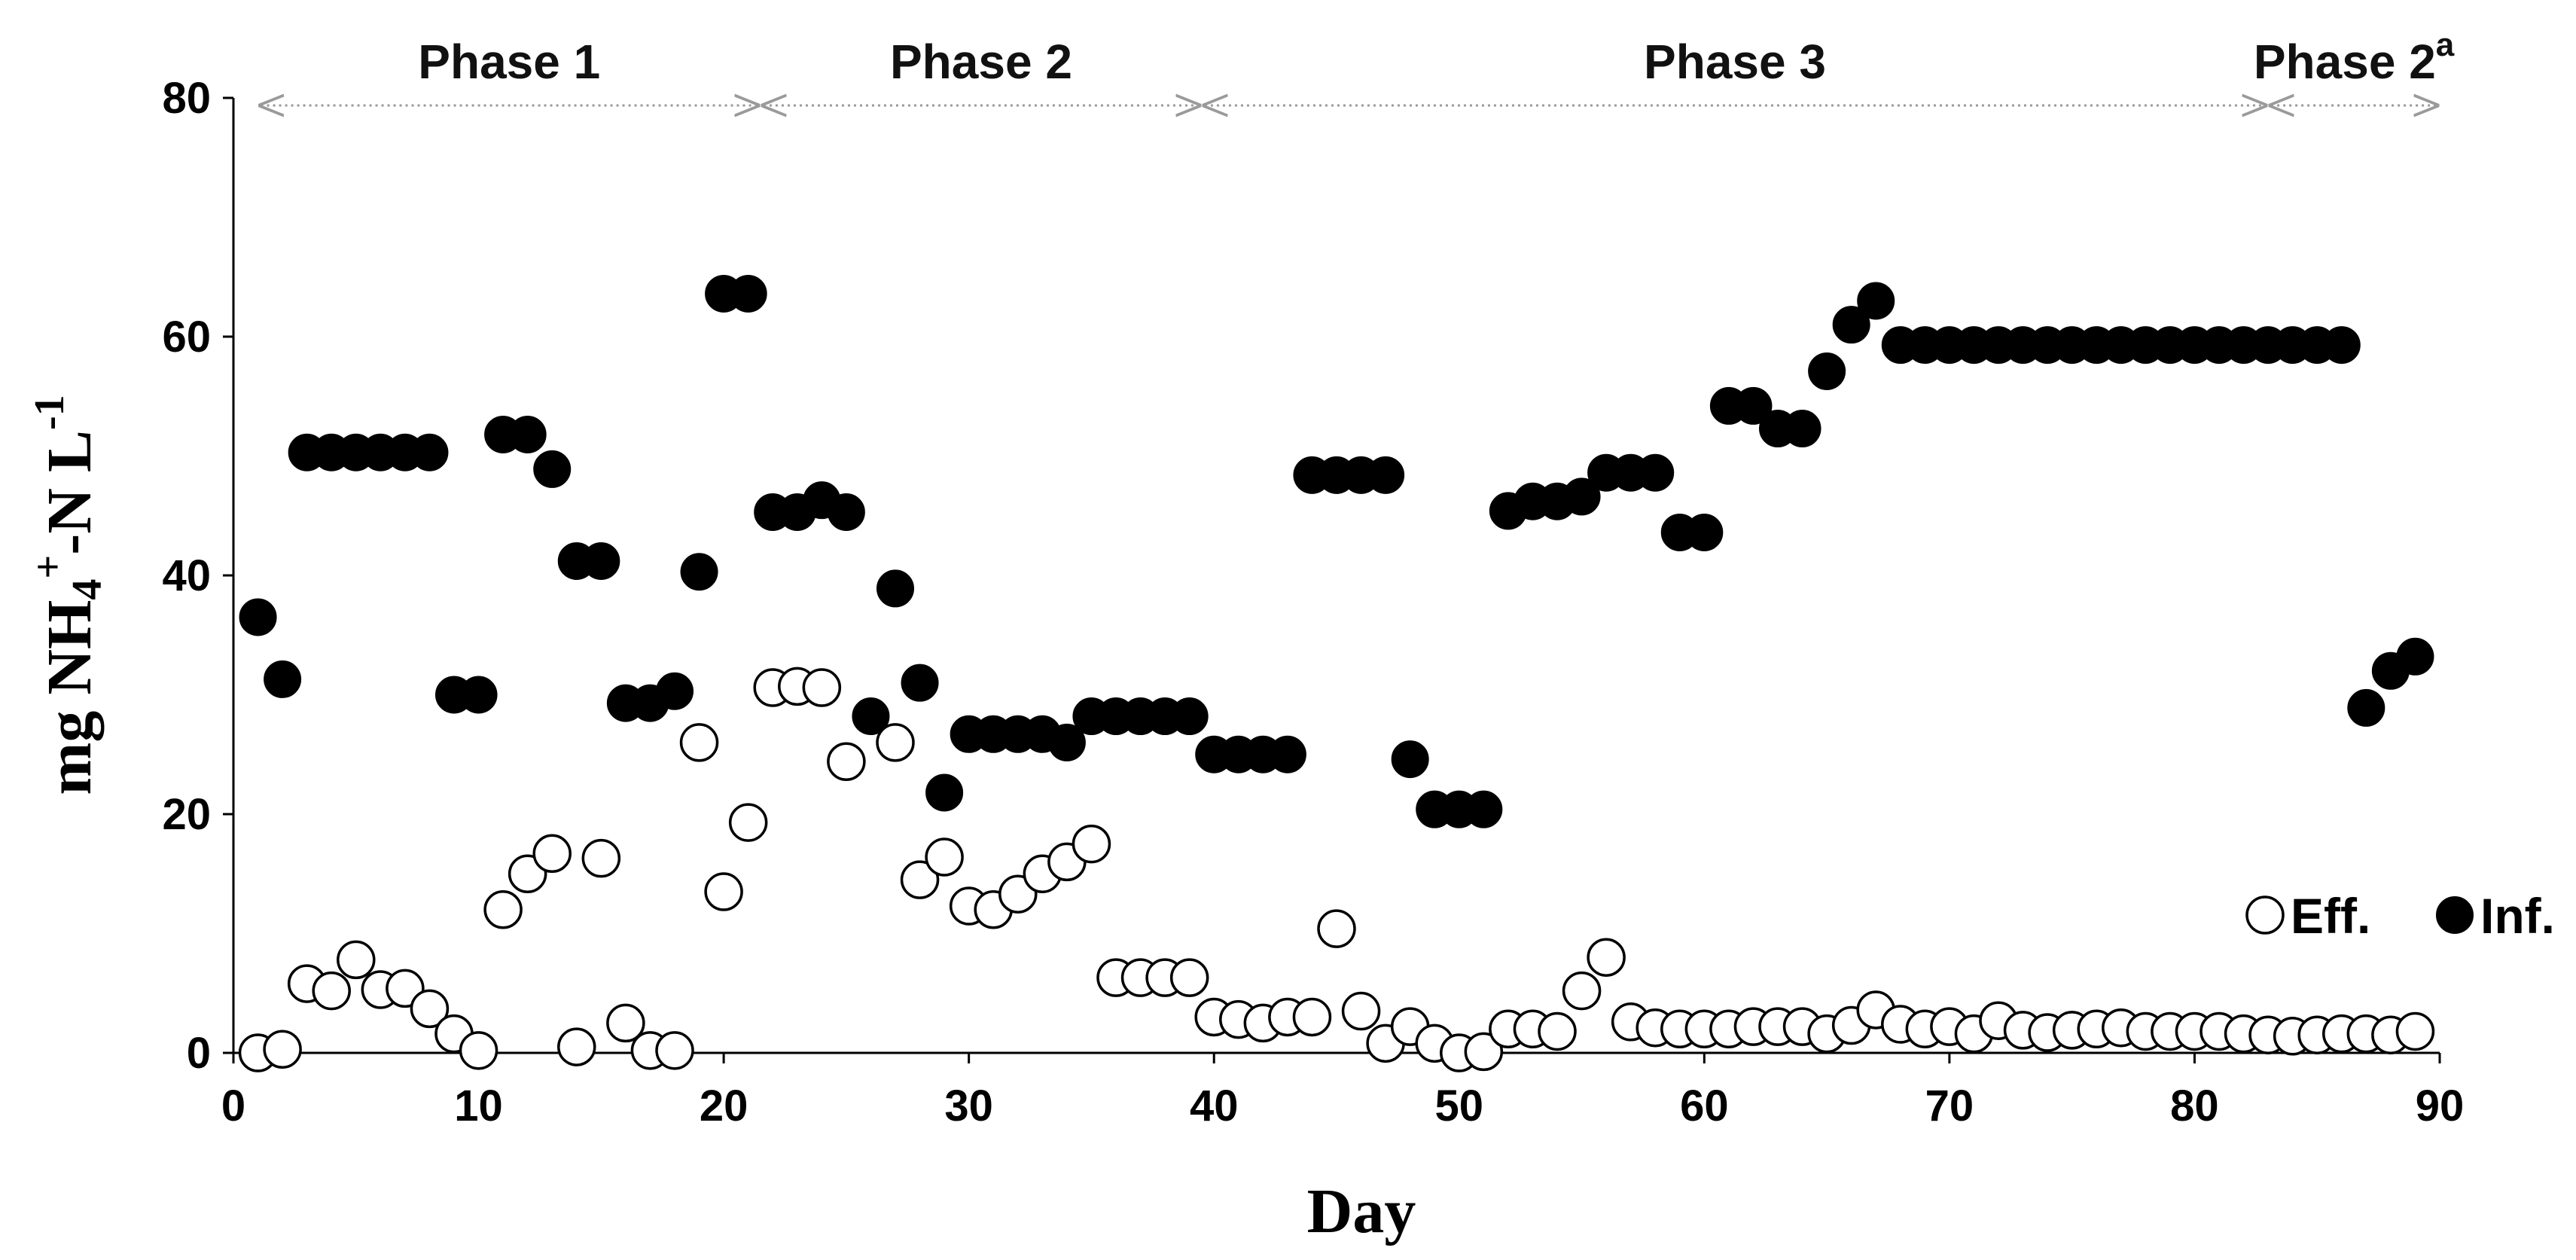 Image resolution: width=2576 pixels, height=1260 pixels. I want to click on x-tick-label: 70, so click(1949, 1106).